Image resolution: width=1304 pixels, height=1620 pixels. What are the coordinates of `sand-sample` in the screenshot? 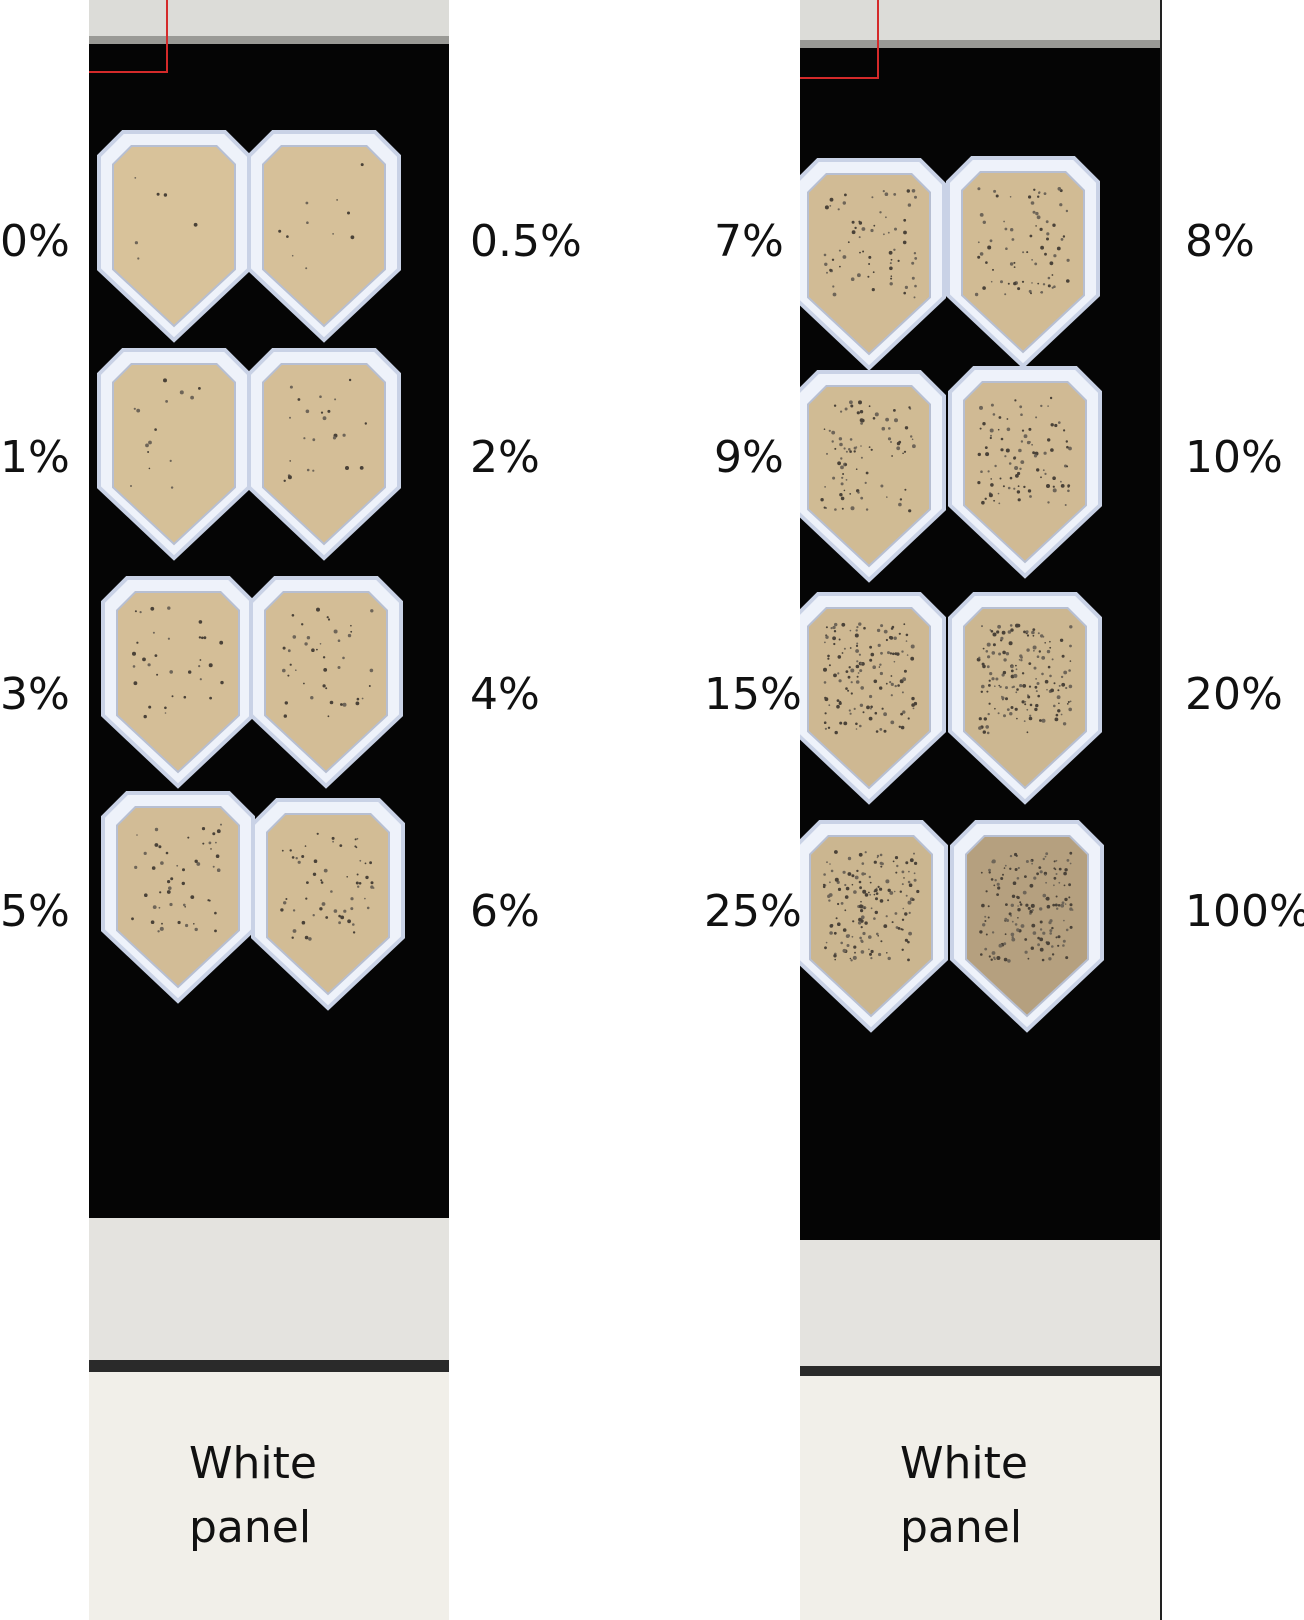 It's located at (178, 897).